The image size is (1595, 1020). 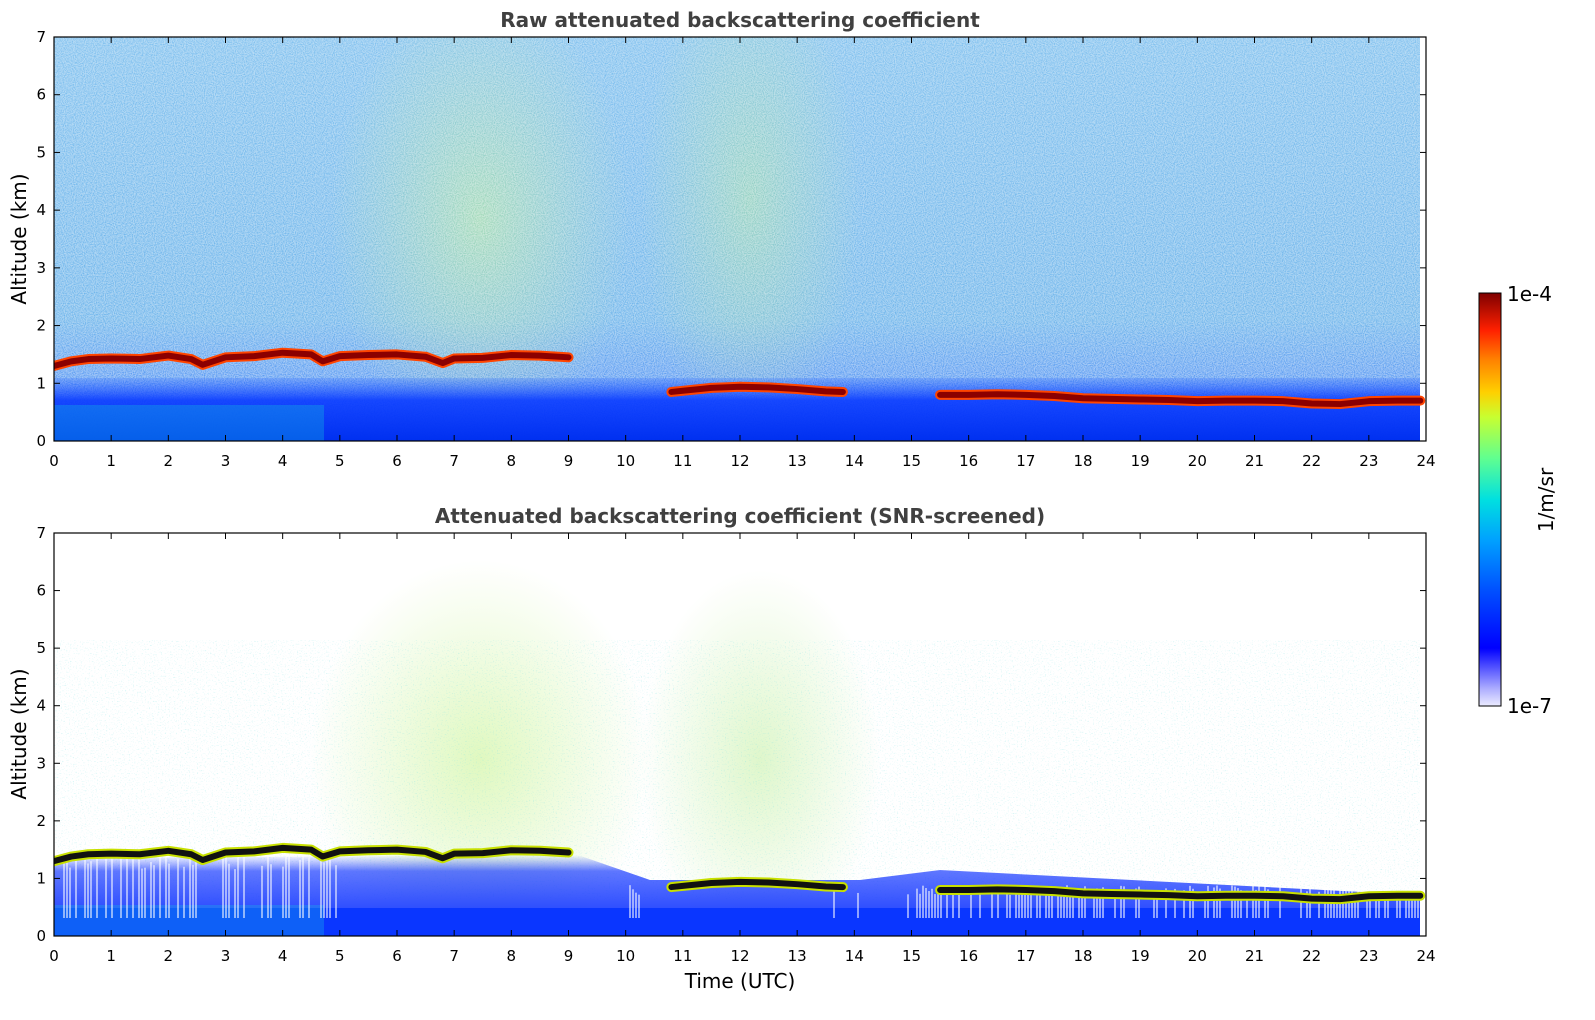 I want to click on raw-xtick-label: 22, so click(x=1311, y=461).